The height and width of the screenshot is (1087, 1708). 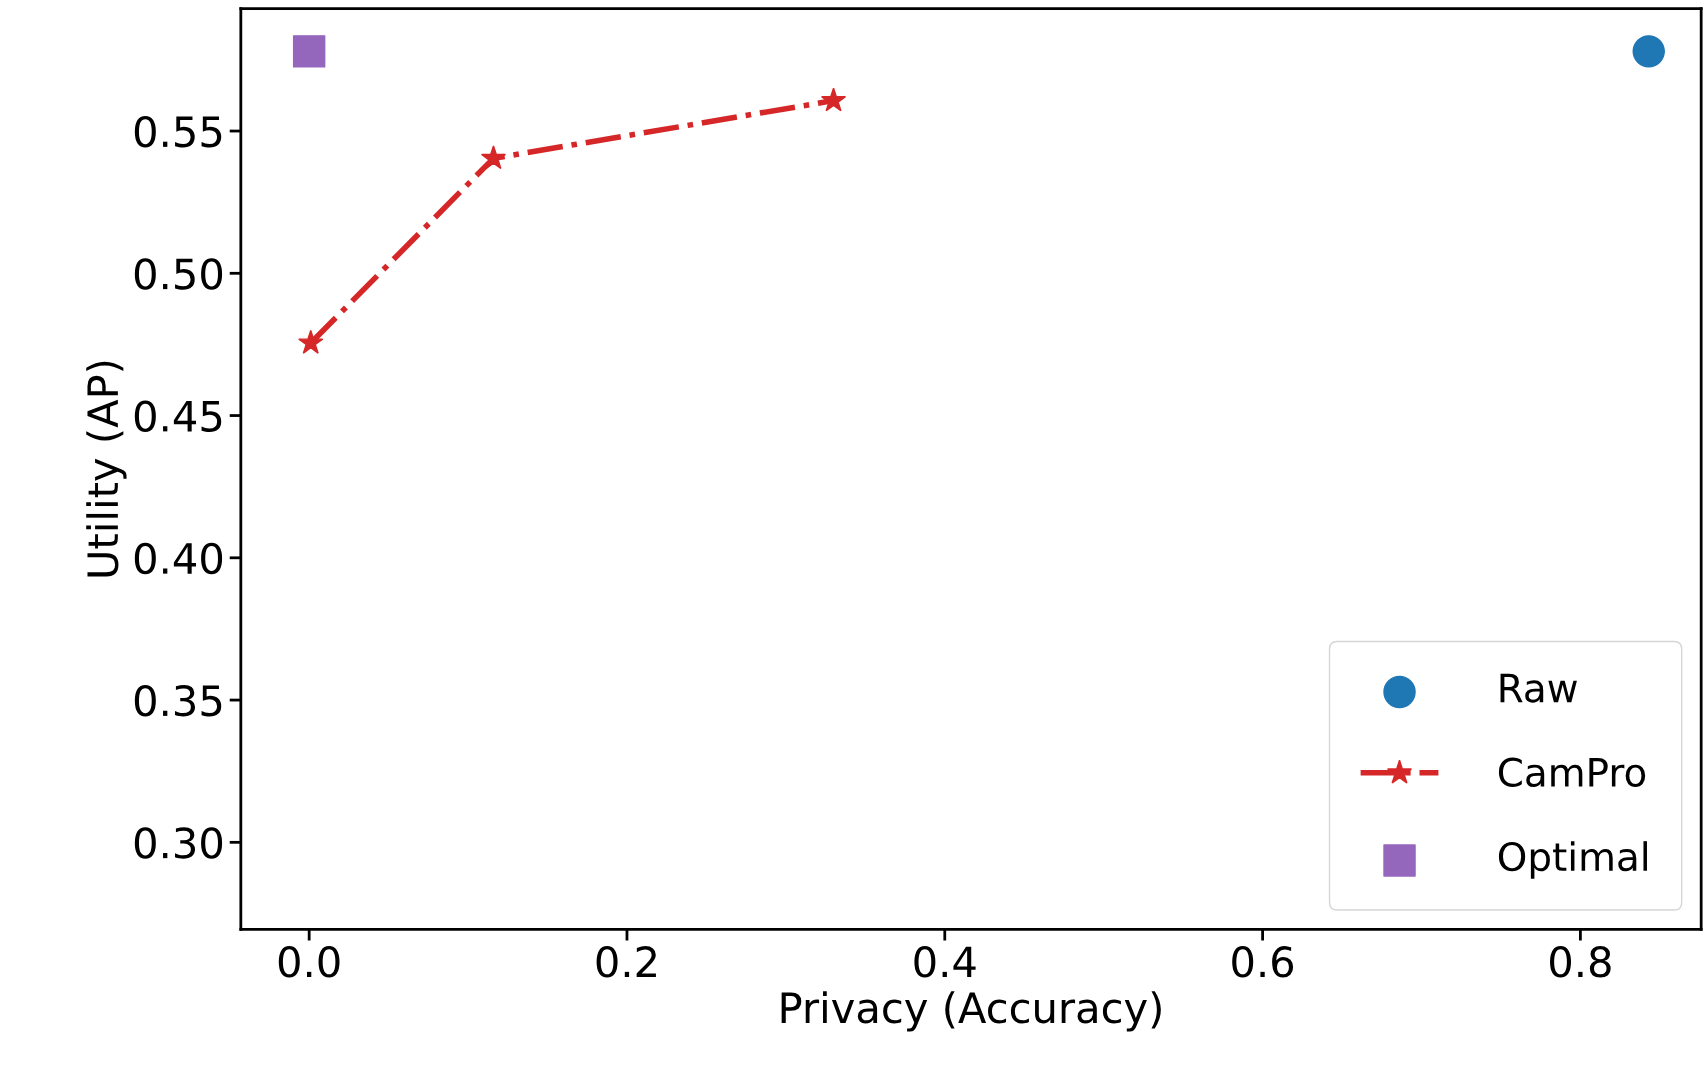 I want to click on x-tick-label: 0.8, so click(x=1580, y=962).